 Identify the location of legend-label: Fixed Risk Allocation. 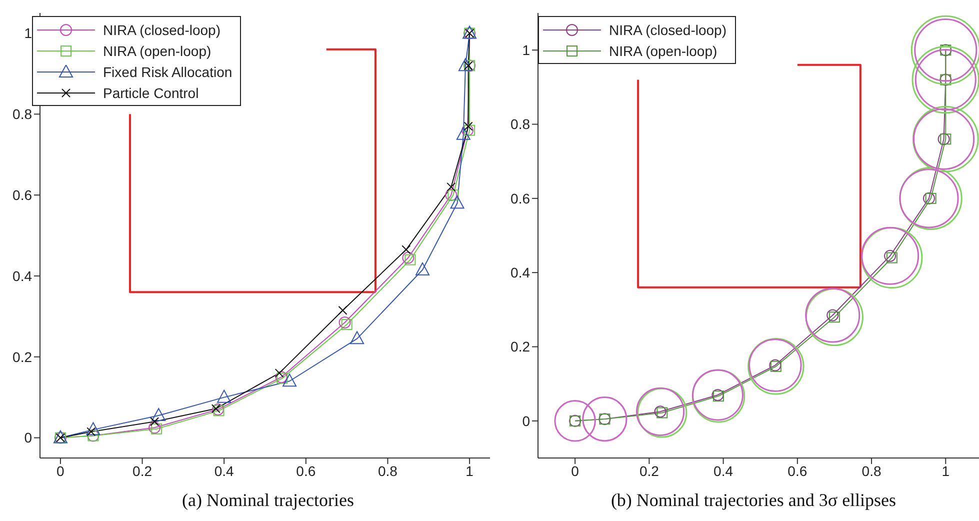
(167, 72).